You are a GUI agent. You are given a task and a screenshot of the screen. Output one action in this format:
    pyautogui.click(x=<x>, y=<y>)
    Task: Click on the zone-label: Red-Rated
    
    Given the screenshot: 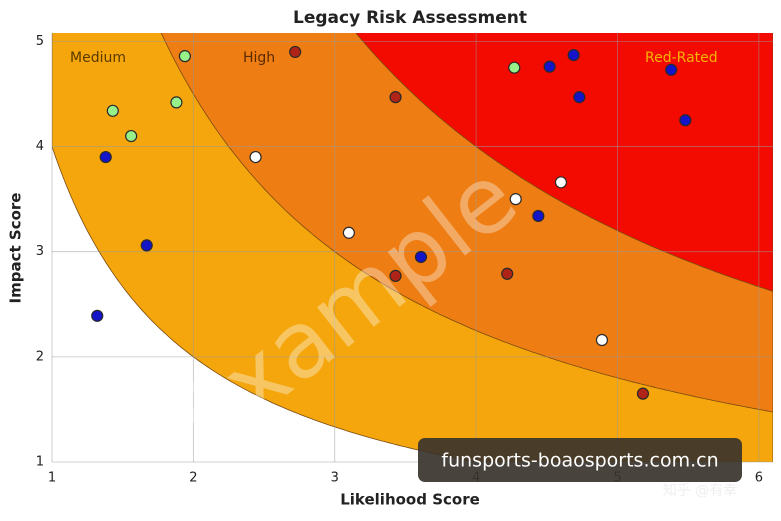 What is the action you would take?
    pyautogui.click(x=681, y=58)
    